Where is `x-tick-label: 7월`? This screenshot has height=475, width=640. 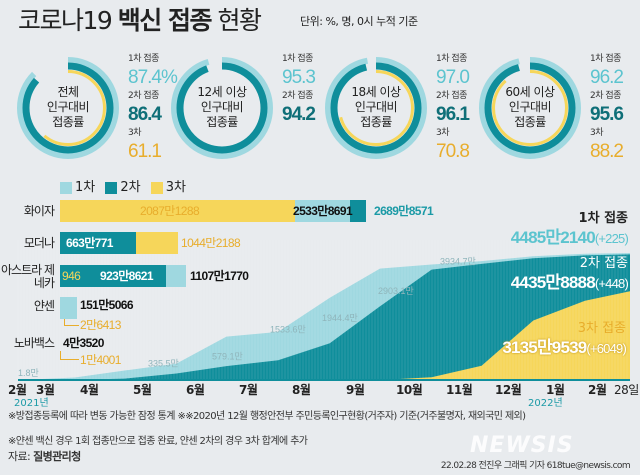 x-tick-label: 7월 is located at coordinates (248, 390).